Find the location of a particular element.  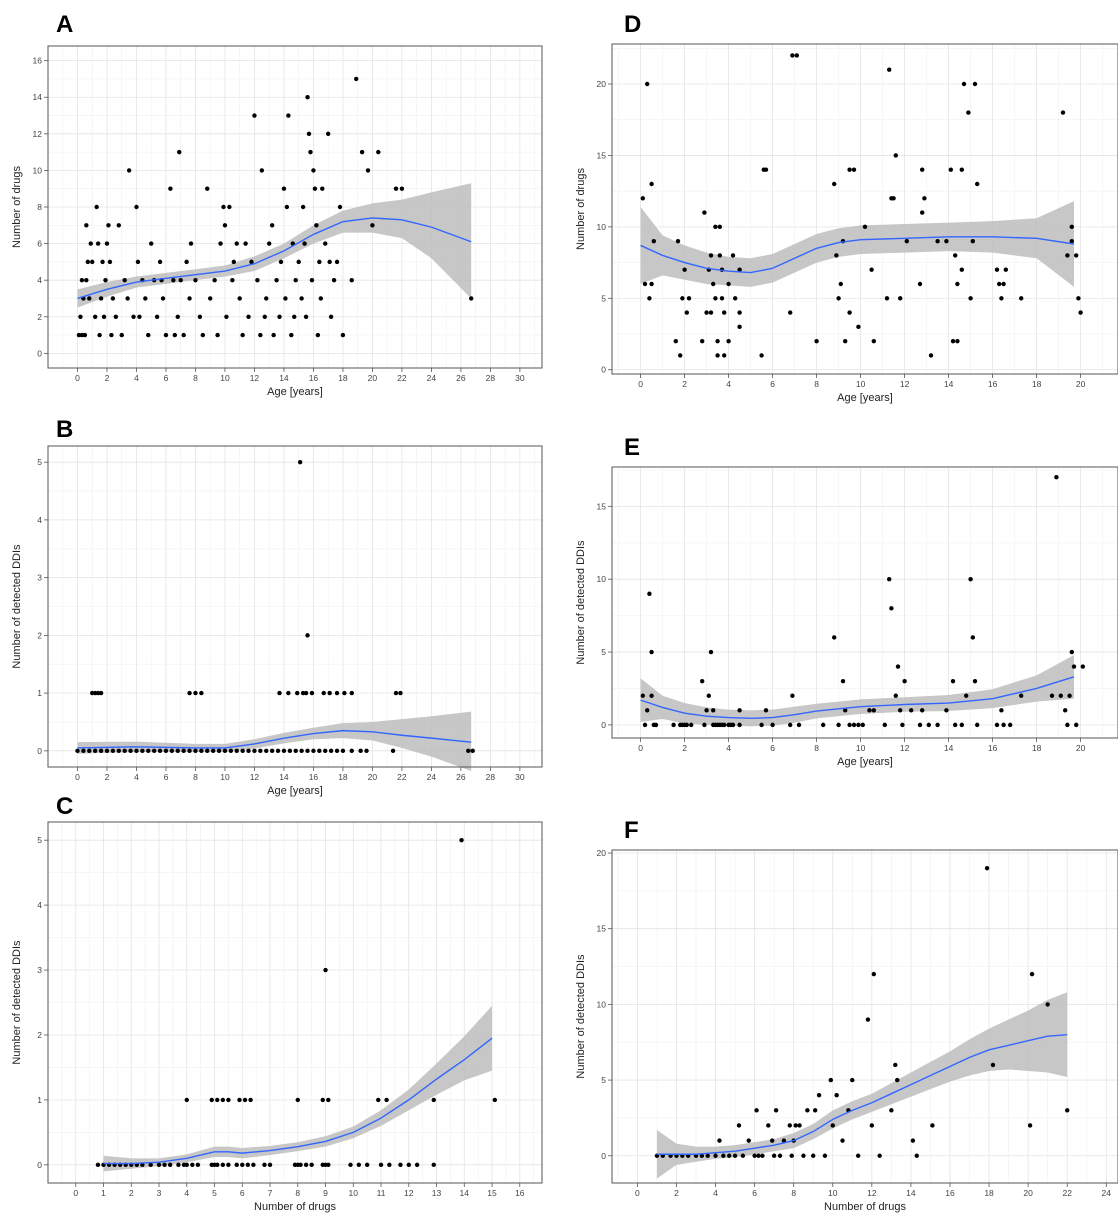

x-tick-label: 28 is located at coordinates (491, 378).